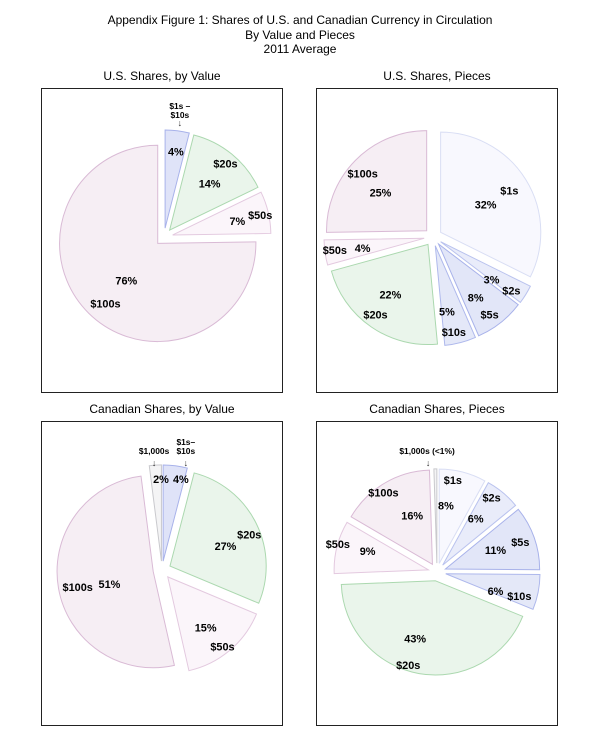  I want to click on slice-callout-label: $1,000s (<1%), so click(427, 451).